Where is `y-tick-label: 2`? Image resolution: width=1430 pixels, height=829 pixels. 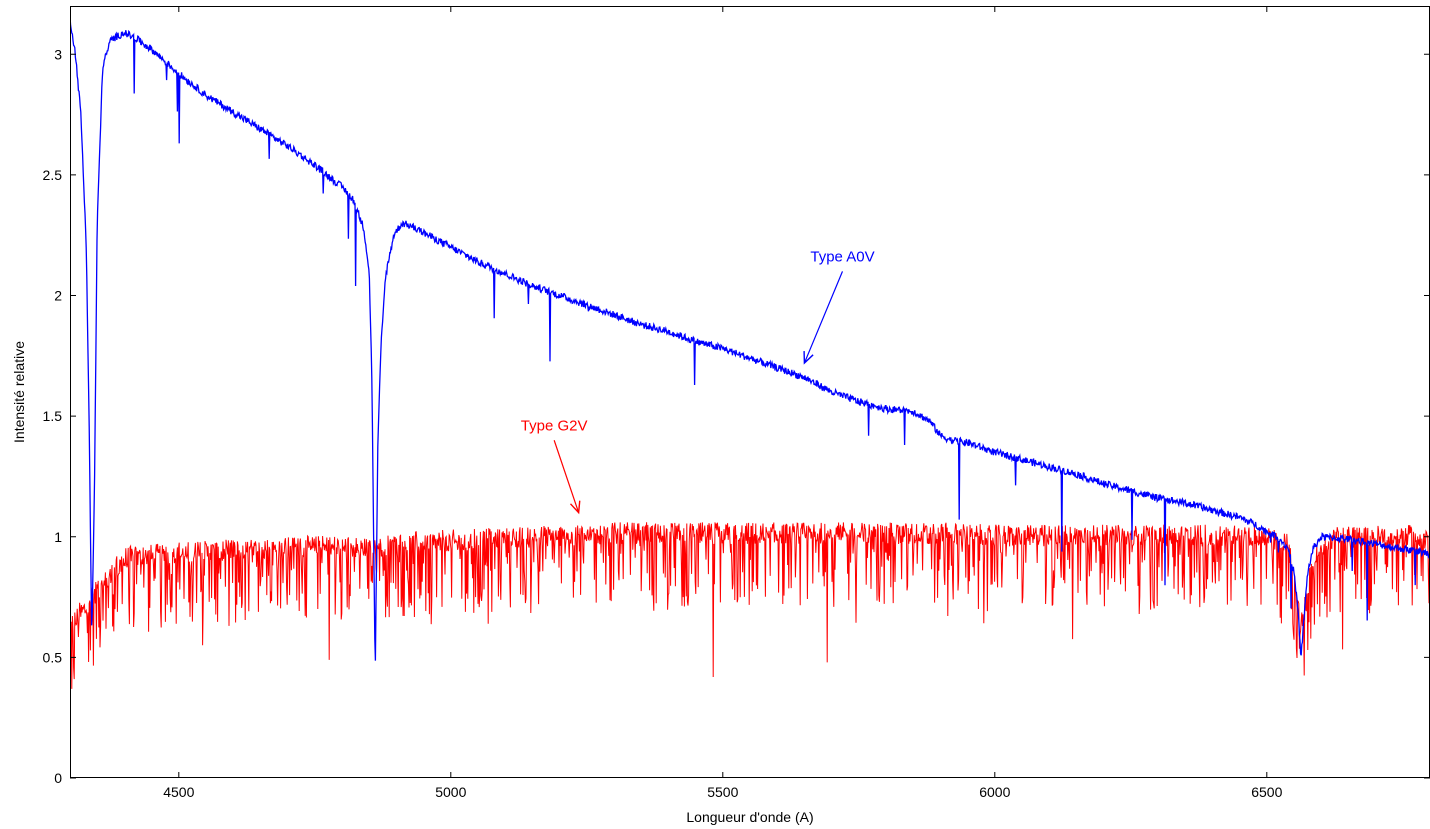 y-tick-label: 2 is located at coordinates (58, 296).